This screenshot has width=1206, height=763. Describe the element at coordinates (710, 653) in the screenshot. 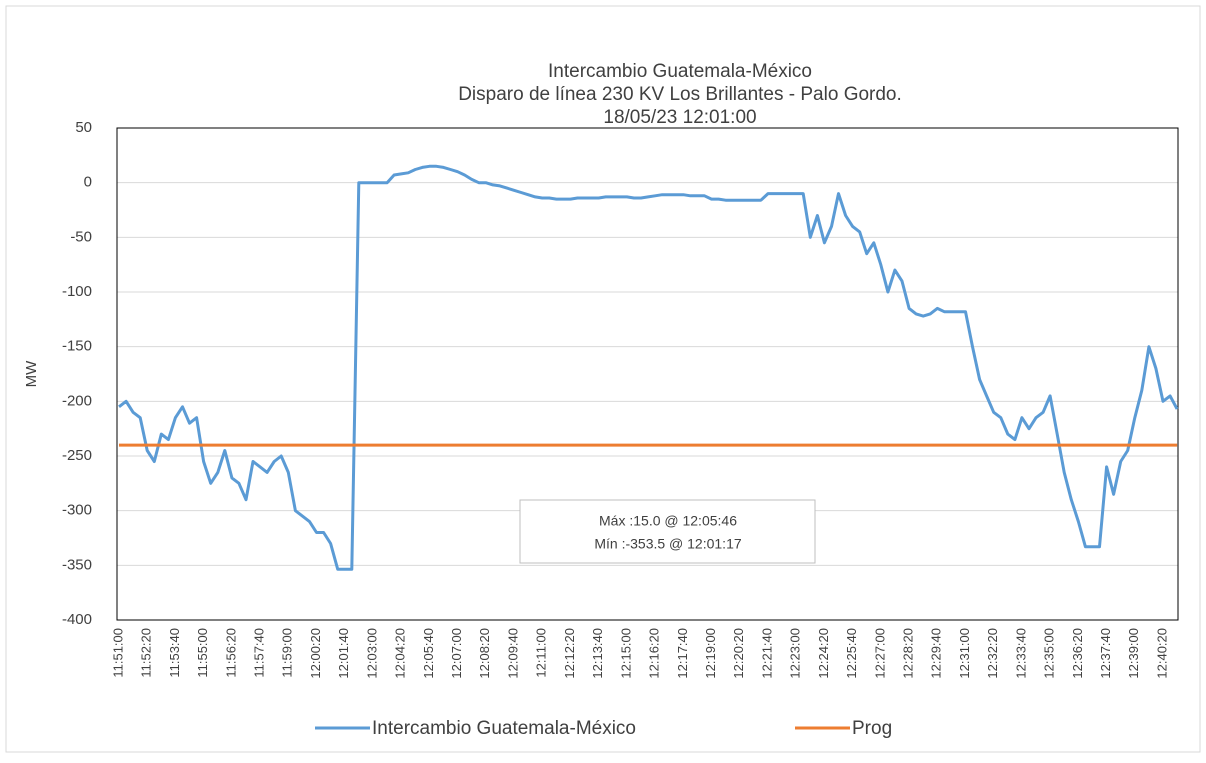

I see `x-tick-label: 12:19:00` at that location.